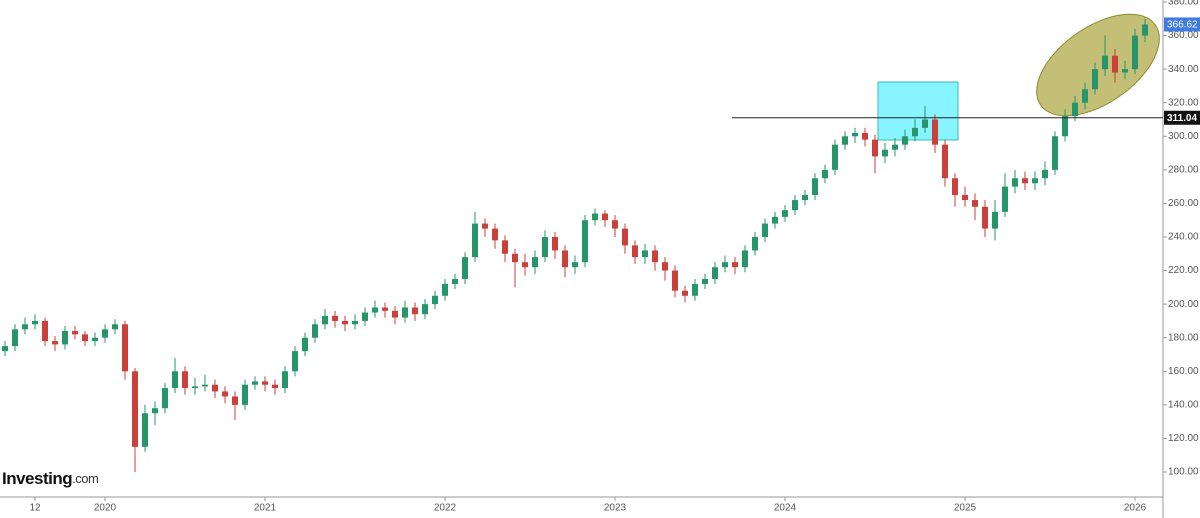 This screenshot has width=1200, height=518. Describe the element at coordinates (785, 508) in the screenshot. I see `x-tick-label: 2024` at that location.